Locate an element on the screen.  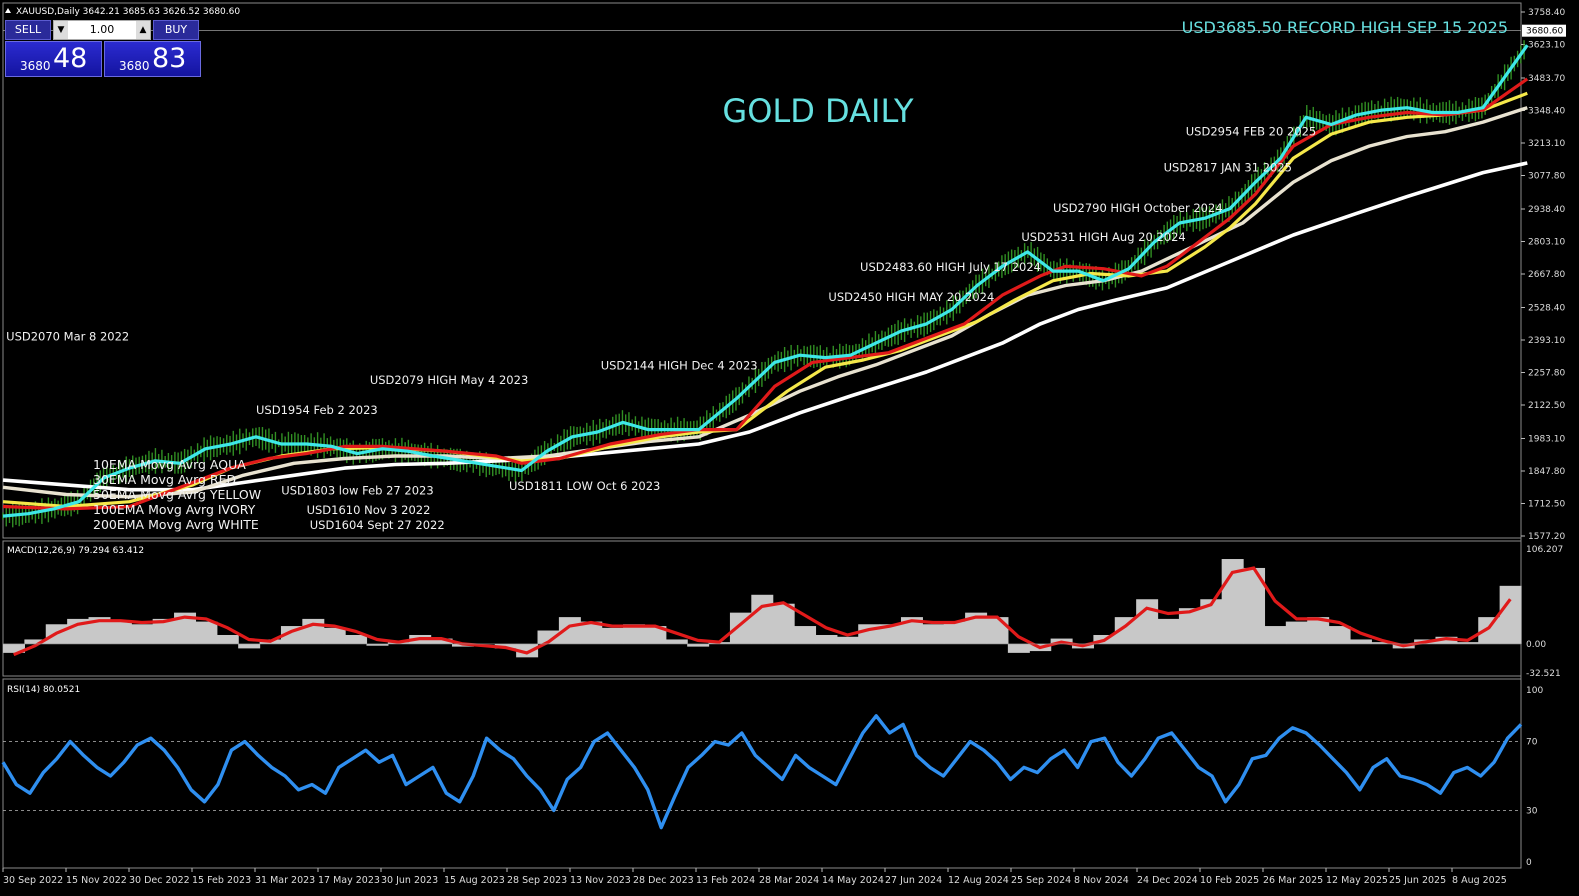
date-tick-label: 27 Jun 2024 is located at coordinates (913, 880).